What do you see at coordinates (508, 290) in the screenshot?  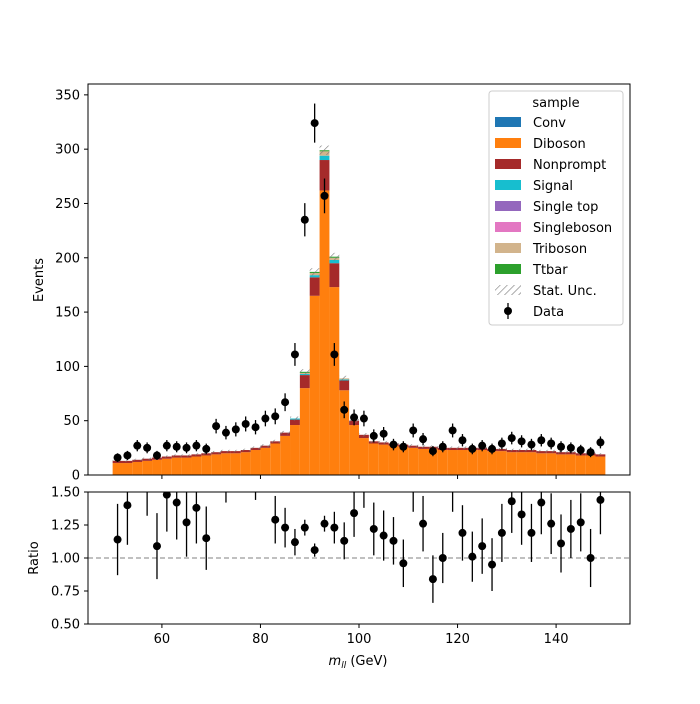 I see `legend-swatch-stat-unc` at bounding box center [508, 290].